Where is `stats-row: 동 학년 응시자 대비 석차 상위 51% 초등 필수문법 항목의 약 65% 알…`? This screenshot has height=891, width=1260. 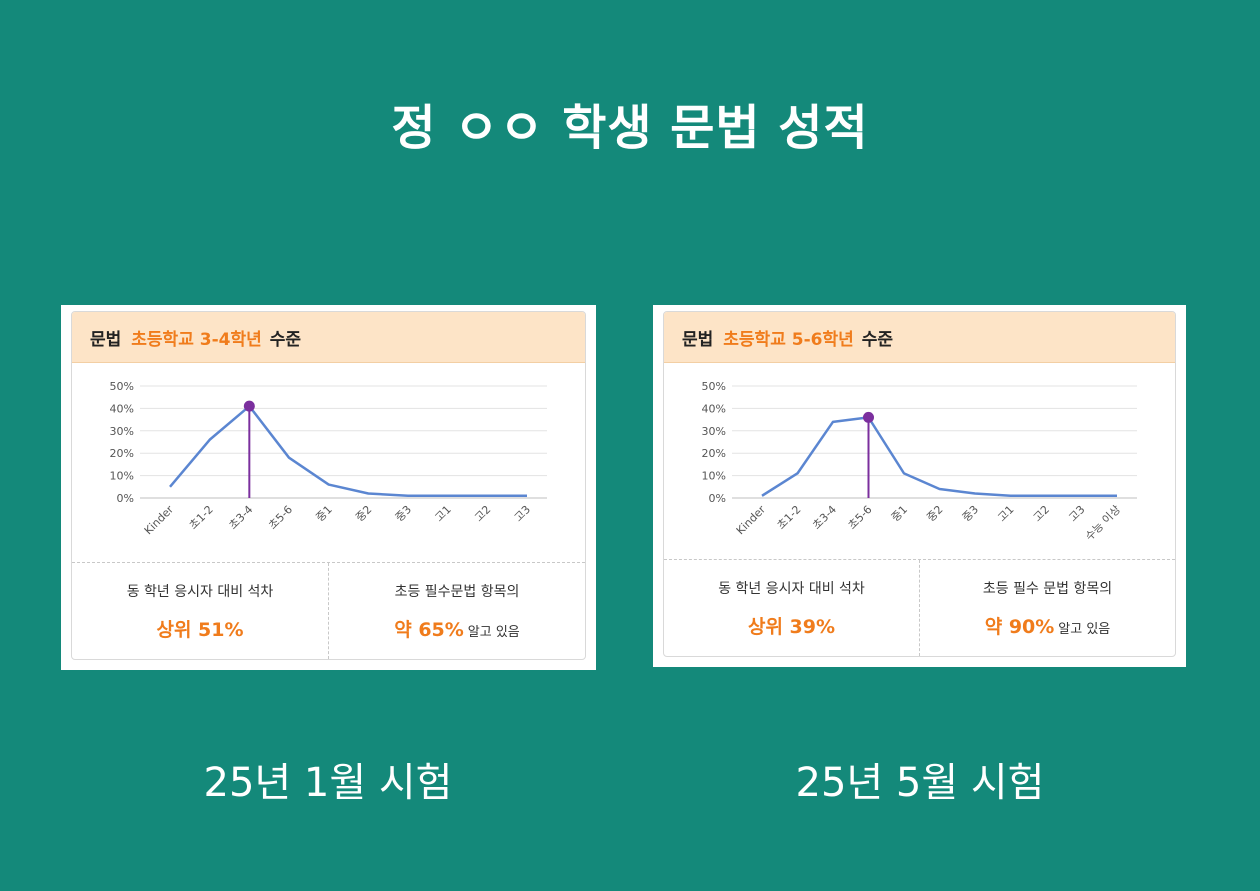 stats-row: 동 학년 응시자 대비 석차 상위 51% 초등 필수문법 항목의 약 65% 알… is located at coordinates (328, 610).